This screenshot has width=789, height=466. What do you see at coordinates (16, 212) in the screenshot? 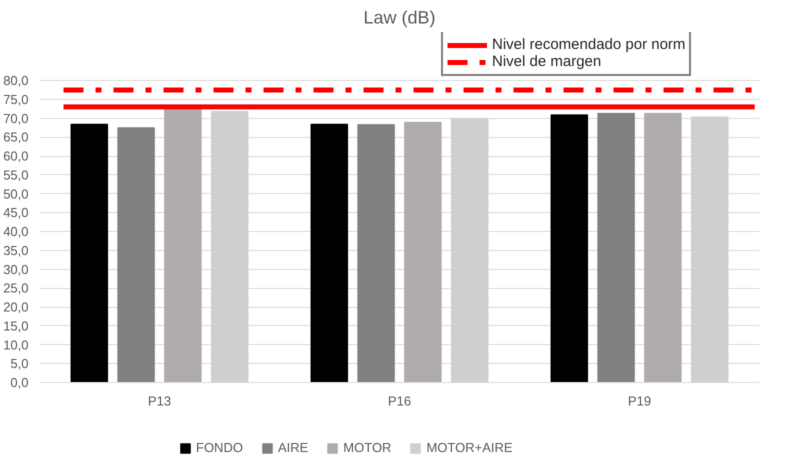
I see `y-tick-label: 45,0` at bounding box center [16, 212].